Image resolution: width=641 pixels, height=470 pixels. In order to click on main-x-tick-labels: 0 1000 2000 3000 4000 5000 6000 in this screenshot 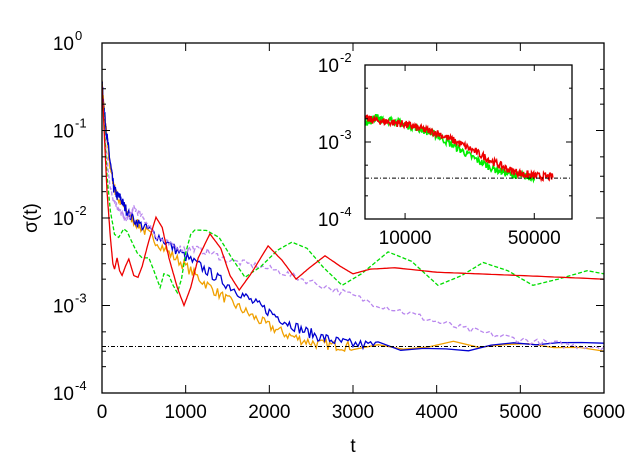, I will do `click(361, 412)`.